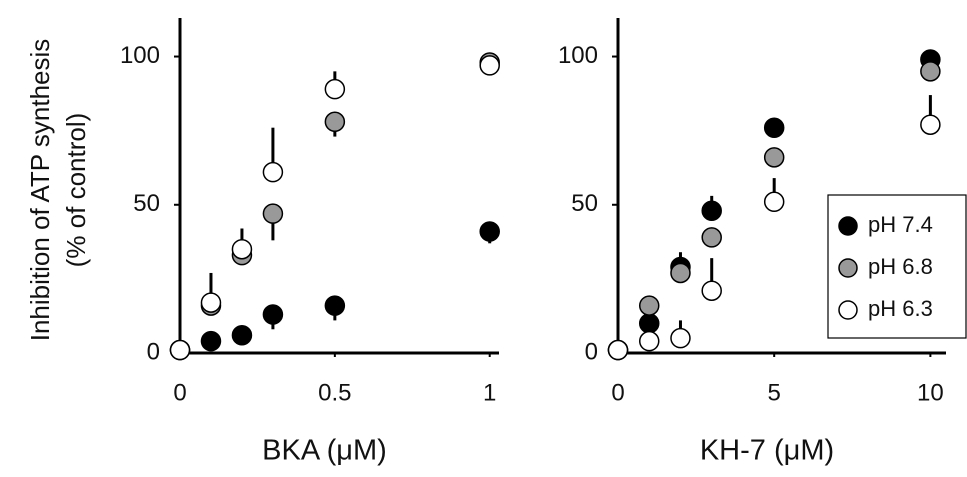 The height and width of the screenshot is (477, 967). I want to click on legend-label: pH 6.8, so click(900, 266).